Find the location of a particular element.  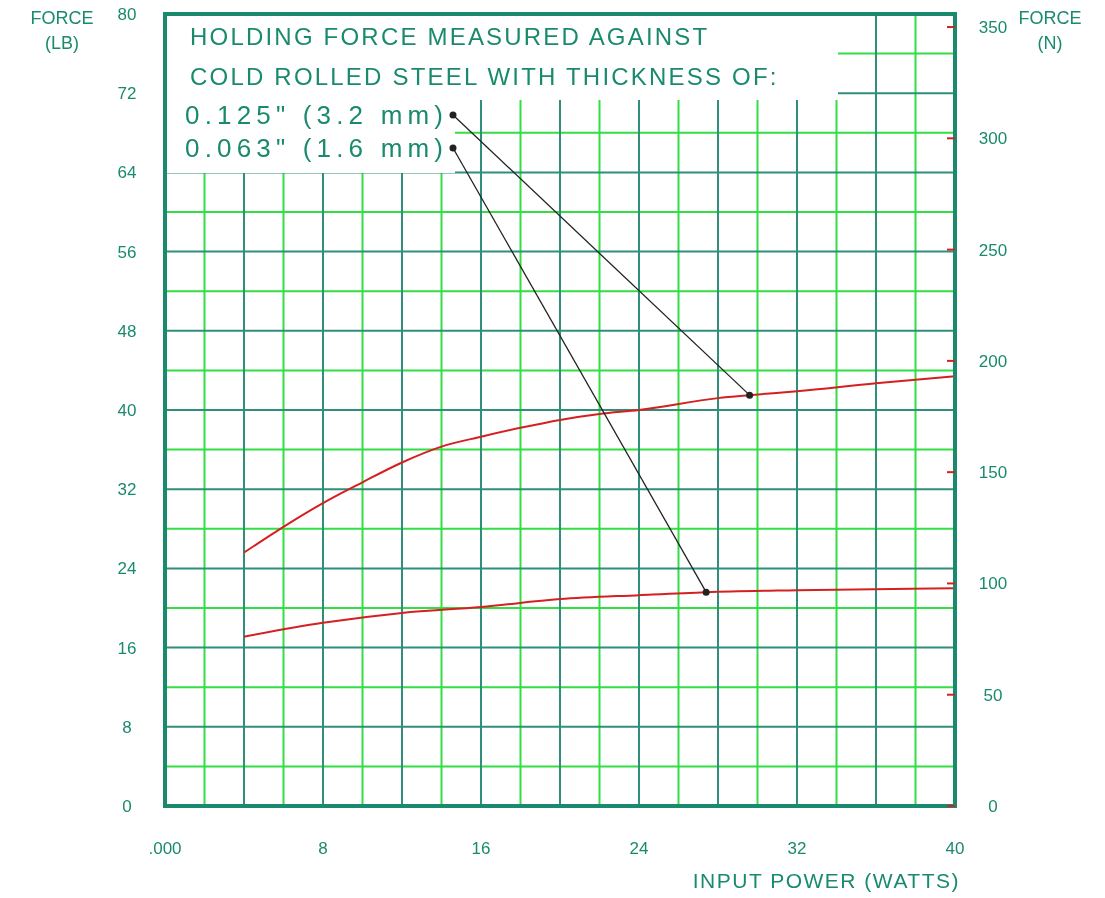

y-tick-label: 16 is located at coordinates (127, 648).